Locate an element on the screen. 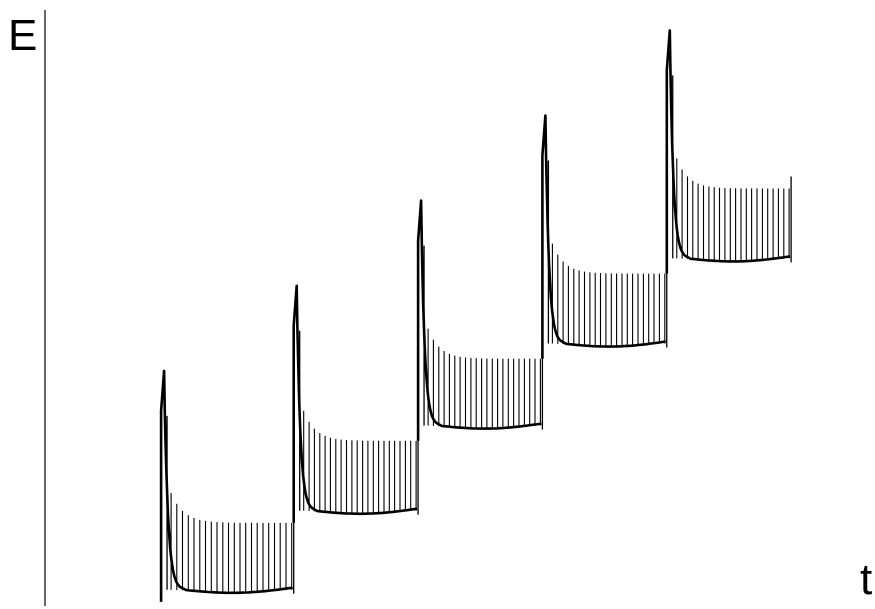 The image size is (875, 609). x-axis-label: t is located at coordinates (866, 579).